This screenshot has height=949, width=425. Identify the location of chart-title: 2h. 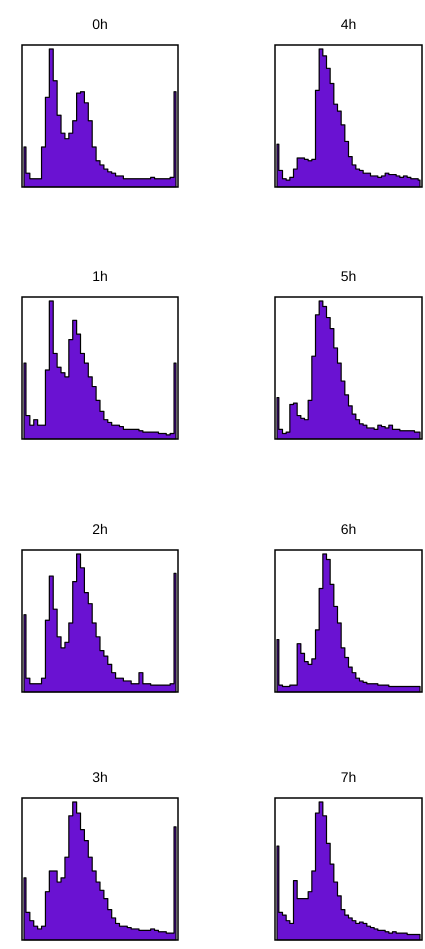
(100, 529).